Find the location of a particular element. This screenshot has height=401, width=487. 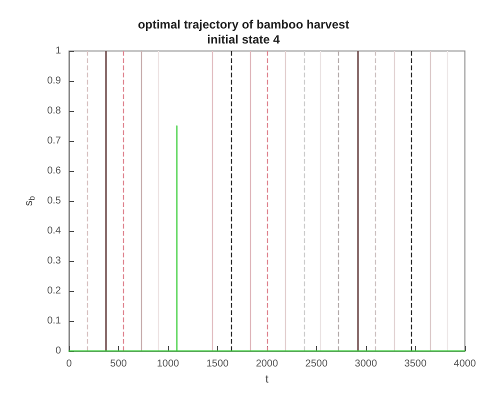

x-tick-label: 500 is located at coordinates (119, 364).